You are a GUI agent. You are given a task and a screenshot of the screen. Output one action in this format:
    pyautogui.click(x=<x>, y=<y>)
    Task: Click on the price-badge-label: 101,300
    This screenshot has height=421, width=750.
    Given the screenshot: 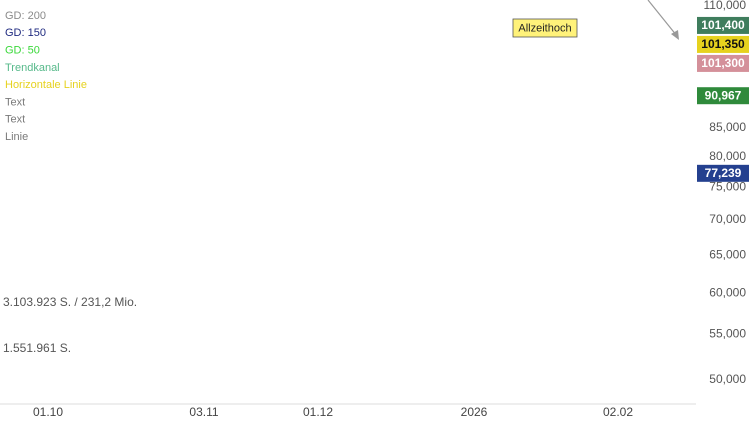 What is the action you would take?
    pyautogui.click(x=723, y=63)
    